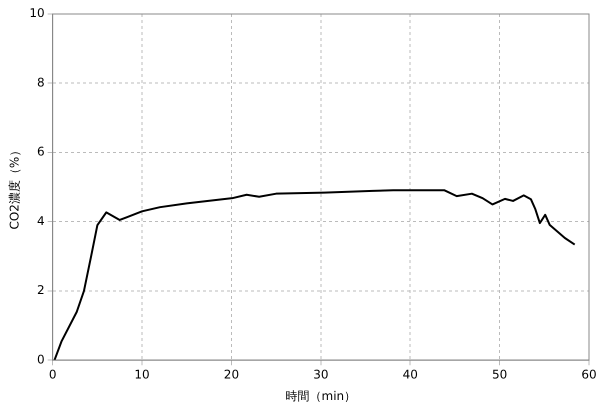 This screenshot has height=408, width=601. I want to click on x-tick-label: 10, so click(142, 375).